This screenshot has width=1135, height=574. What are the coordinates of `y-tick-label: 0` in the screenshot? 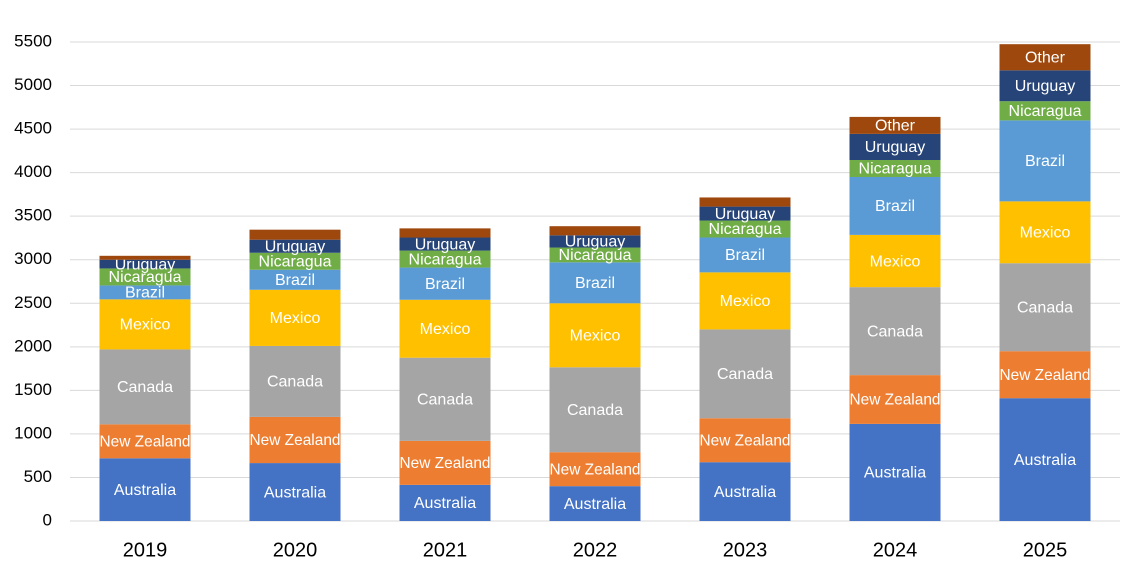 It's located at (47, 519).